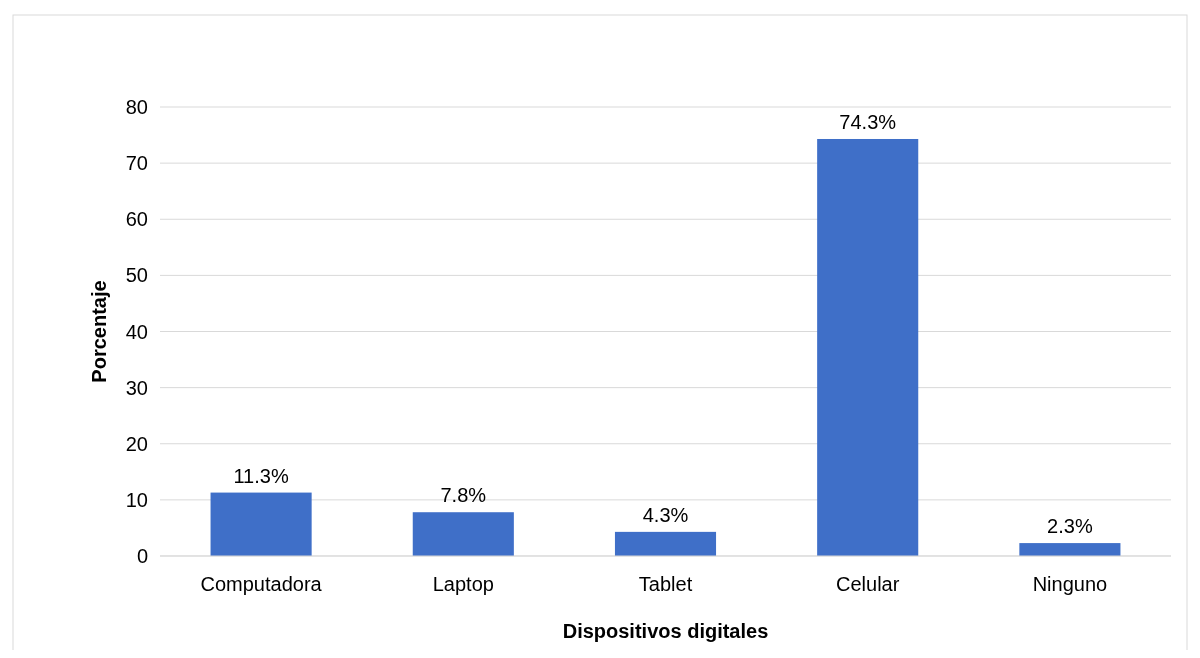 The width and height of the screenshot is (1200, 658). What do you see at coordinates (136, 107) in the screenshot?
I see `y-tick-label: 80` at bounding box center [136, 107].